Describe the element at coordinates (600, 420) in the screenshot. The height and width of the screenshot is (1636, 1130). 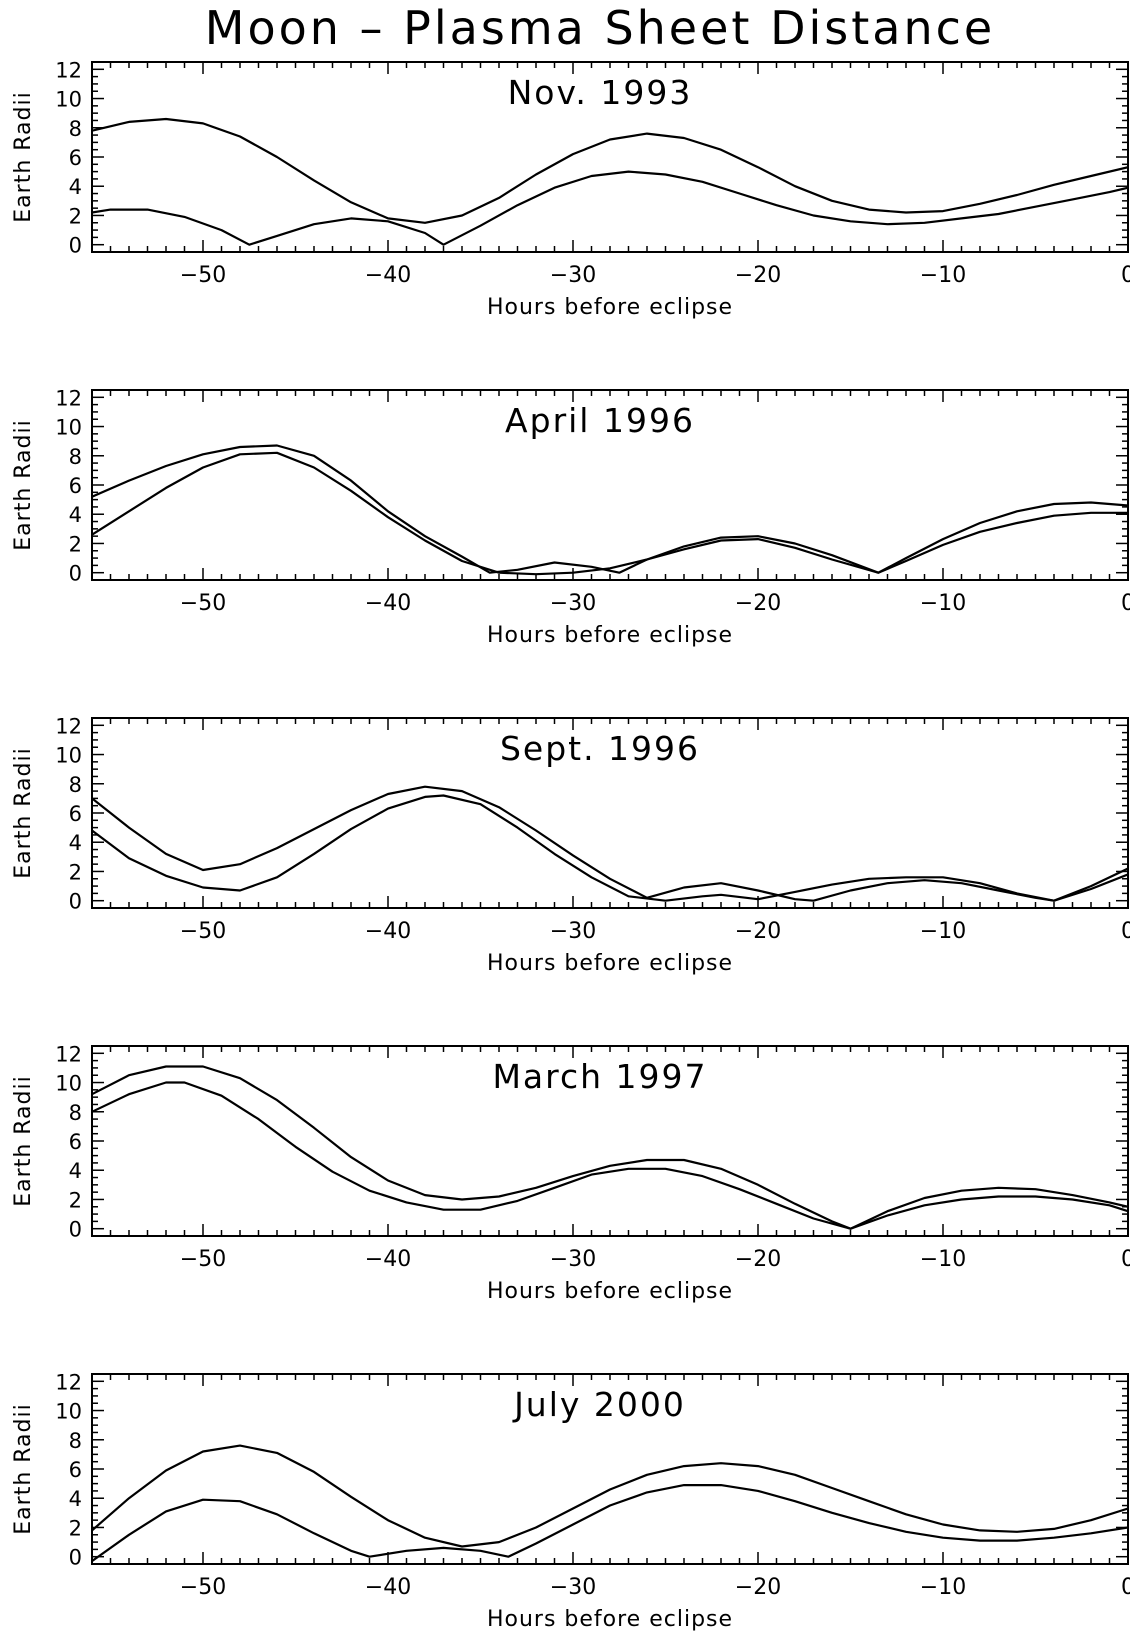
I see `panel-title: April 1996` at that location.